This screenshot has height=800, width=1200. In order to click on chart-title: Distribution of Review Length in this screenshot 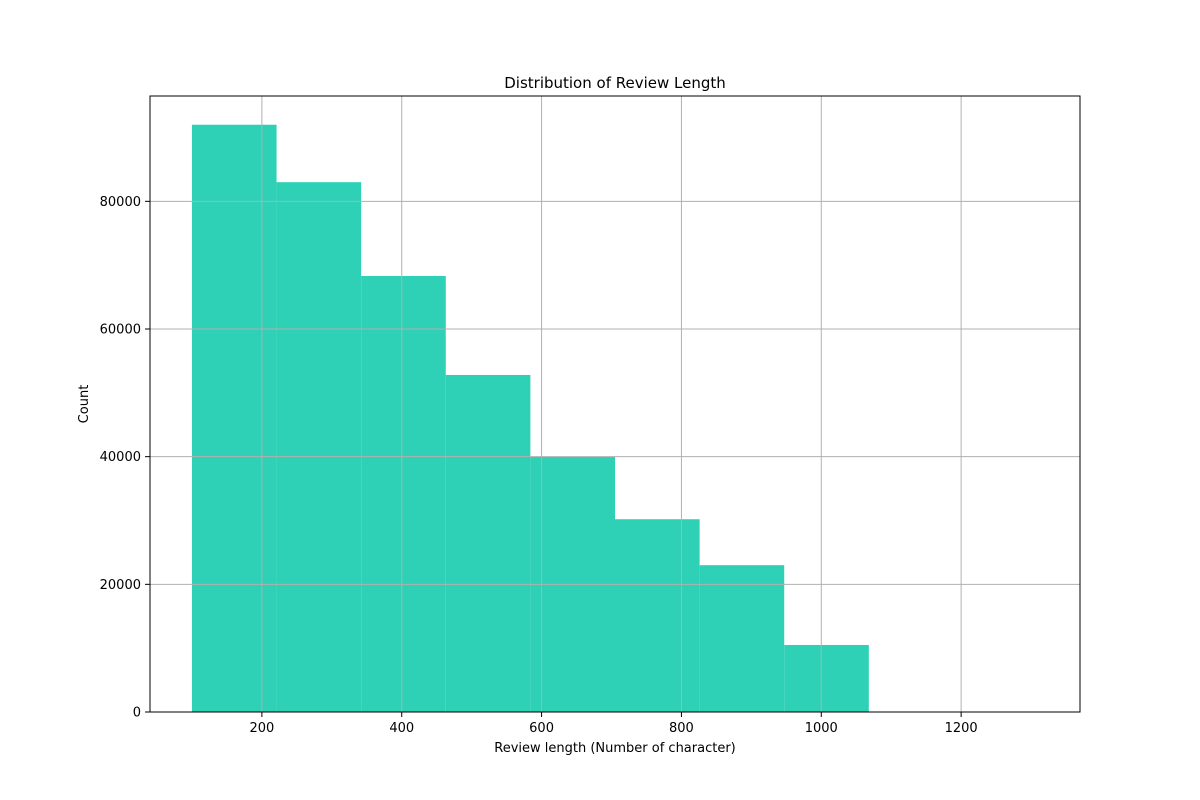, I will do `click(615, 83)`.